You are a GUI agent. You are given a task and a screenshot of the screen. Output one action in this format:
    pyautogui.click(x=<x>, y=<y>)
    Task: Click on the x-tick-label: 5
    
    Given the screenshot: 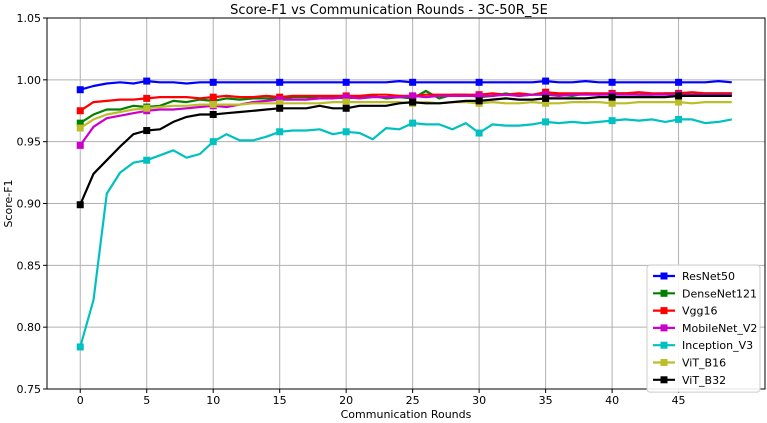 What is the action you would take?
    pyautogui.click(x=146, y=400)
    